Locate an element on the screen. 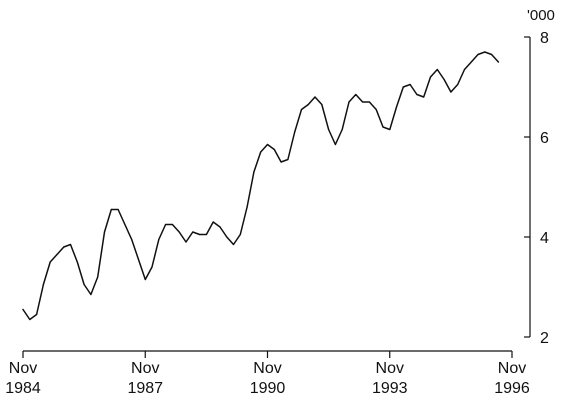  y-axis-unit-label: '000 is located at coordinates (541, 15).